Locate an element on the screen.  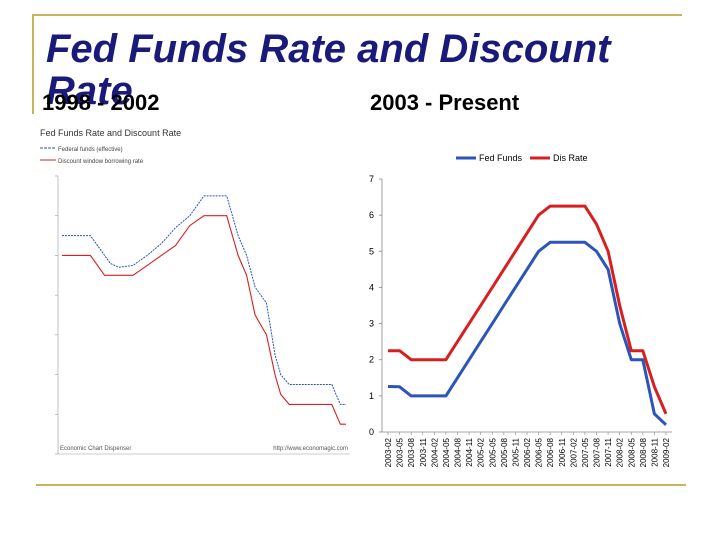
right-y-tick-label: 7 is located at coordinates (371, 179).